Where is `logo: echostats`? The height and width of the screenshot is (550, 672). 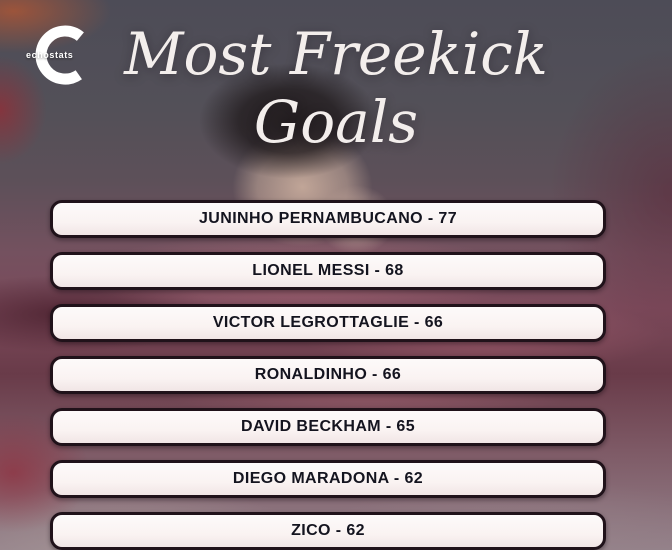
logo: echostats is located at coordinates (66, 56).